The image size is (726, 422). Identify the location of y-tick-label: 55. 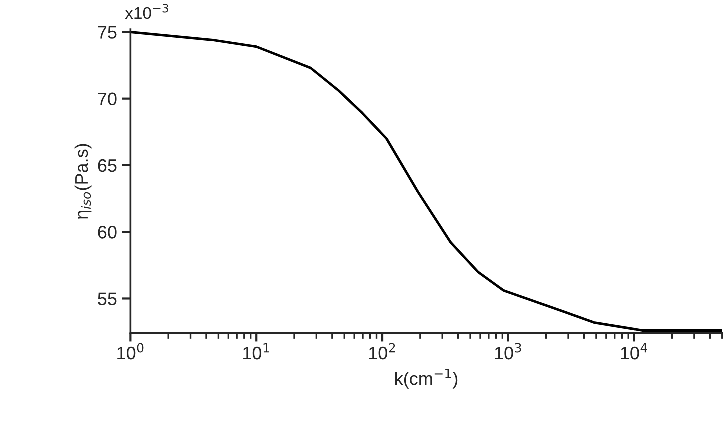
(107, 299).